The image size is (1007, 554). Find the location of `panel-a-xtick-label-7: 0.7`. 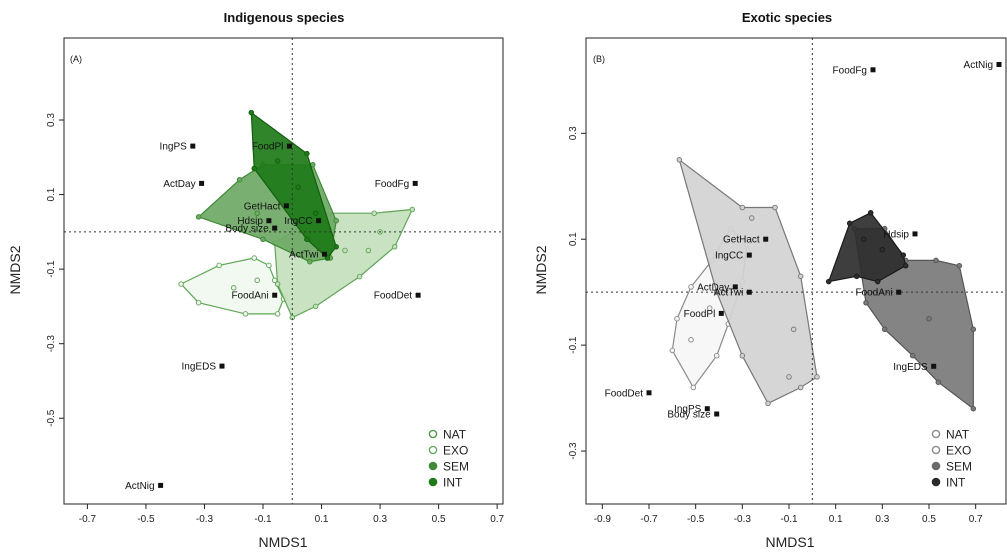

panel-a-xtick-label-7: 0.7 is located at coordinates (497, 519).